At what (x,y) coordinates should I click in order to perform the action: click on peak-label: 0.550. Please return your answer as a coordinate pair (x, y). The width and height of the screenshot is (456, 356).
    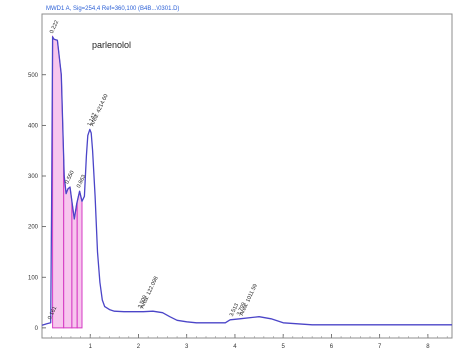
    Looking at the image, I should click on (69, 177).